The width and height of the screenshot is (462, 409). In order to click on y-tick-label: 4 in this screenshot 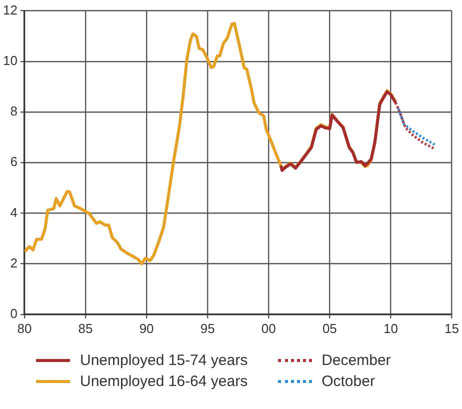, I will do `click(14, 212)`.